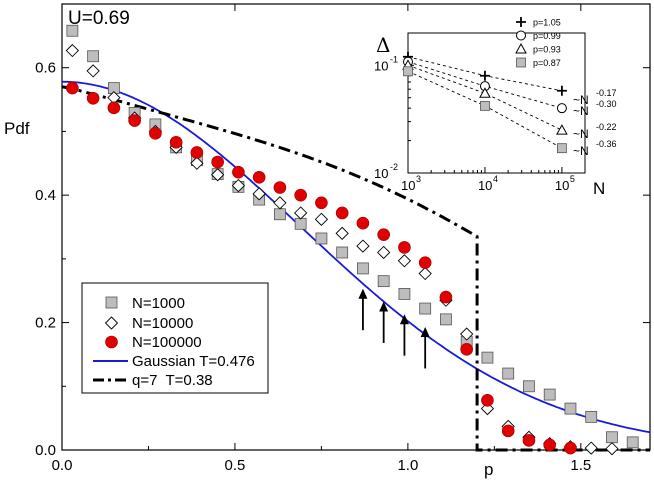 This screenshot has width=654, height=485. Describe the element at coordinates (547, 63) in the screenshot. I see `inset-legend-label: p=0.87` at that location.